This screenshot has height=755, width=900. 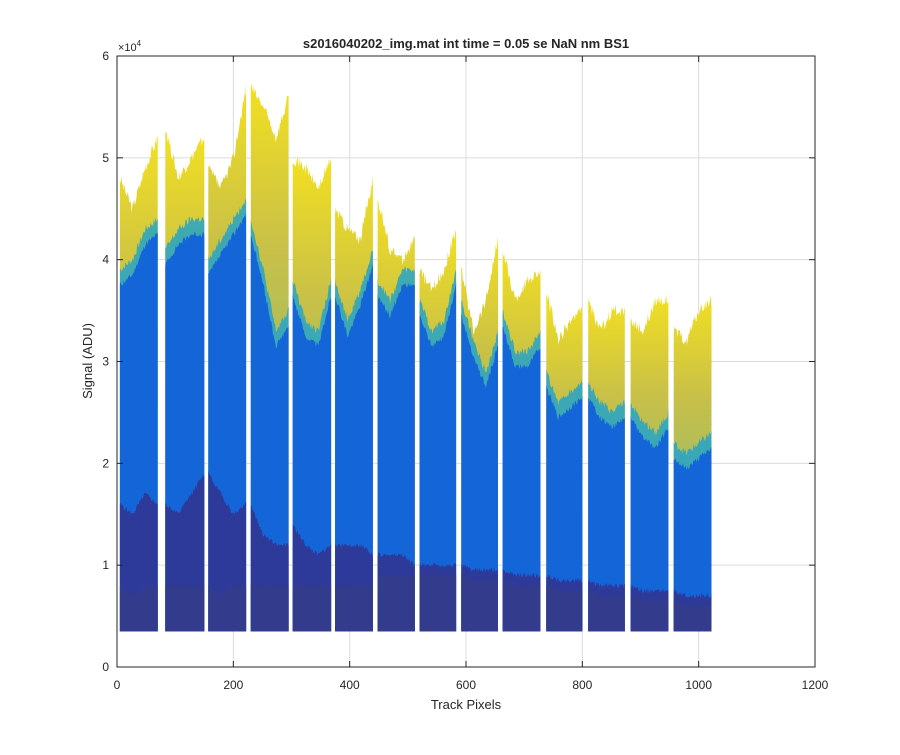 What do you see at coordinates (105, 56) in the screenshot?
I see `y-tick-label: 6` at bounding box center [105, 56].